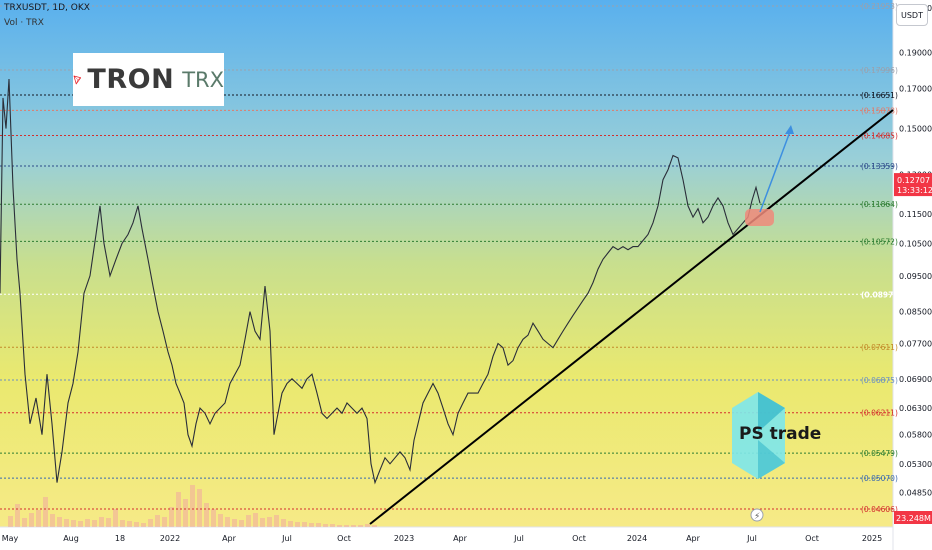 This screenshot has height=550, width=932. Describe the element at coordinates (912, 15) in the screenshot. I see `currency-selector-button: USDT` at that location.